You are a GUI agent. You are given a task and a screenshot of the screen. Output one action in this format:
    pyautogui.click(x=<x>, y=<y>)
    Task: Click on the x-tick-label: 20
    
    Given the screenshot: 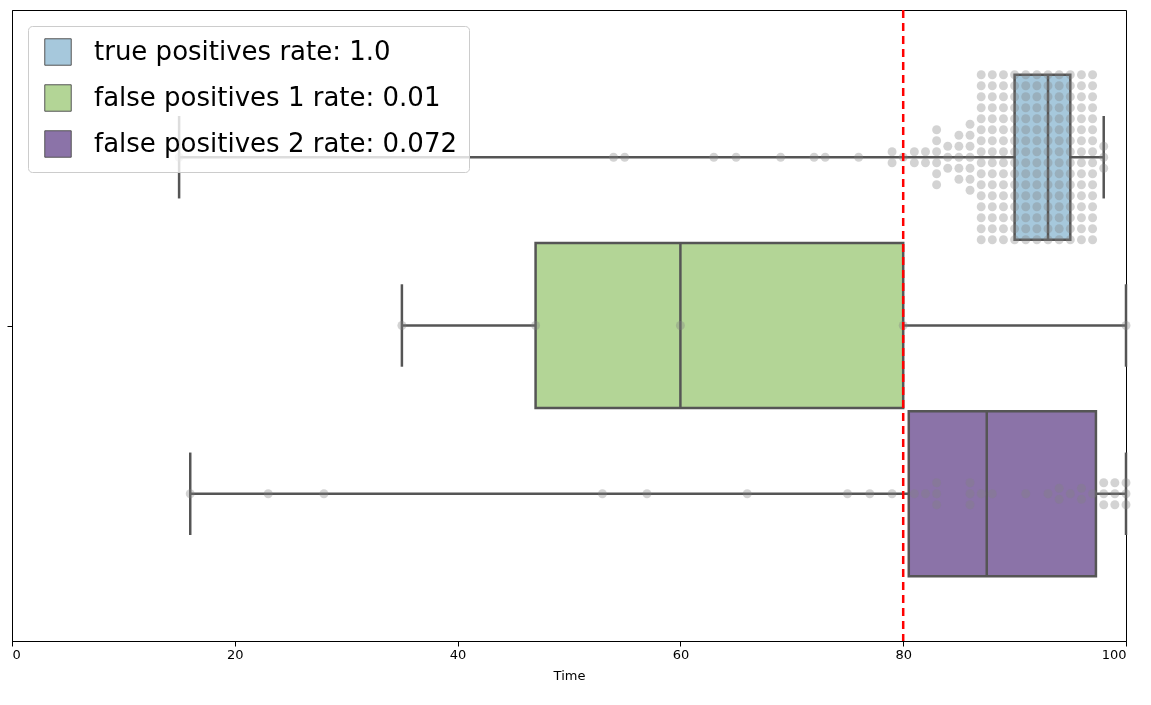 What is the action you would take?
    pyautogui.click(x=235, y=654)
    